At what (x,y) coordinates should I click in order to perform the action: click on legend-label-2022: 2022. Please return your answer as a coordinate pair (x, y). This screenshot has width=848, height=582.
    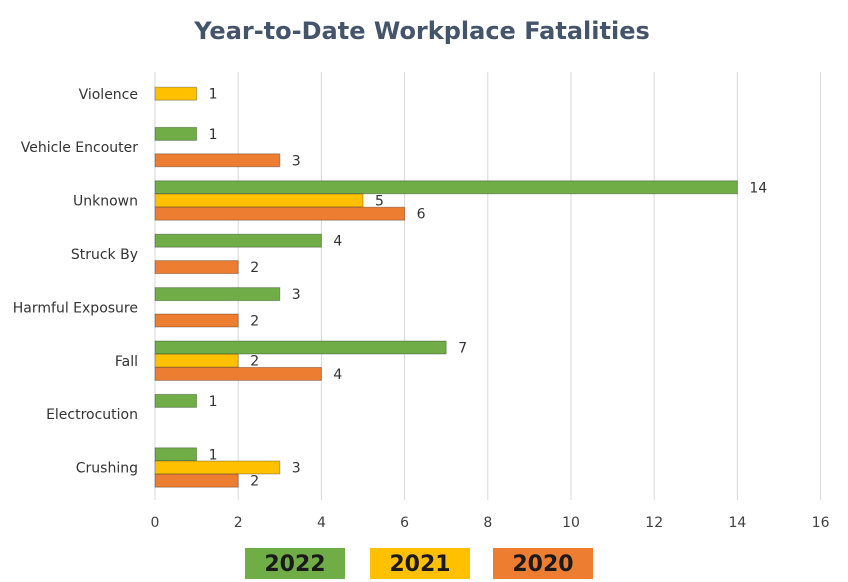
    Looking at the image, I should click on (294, 564).